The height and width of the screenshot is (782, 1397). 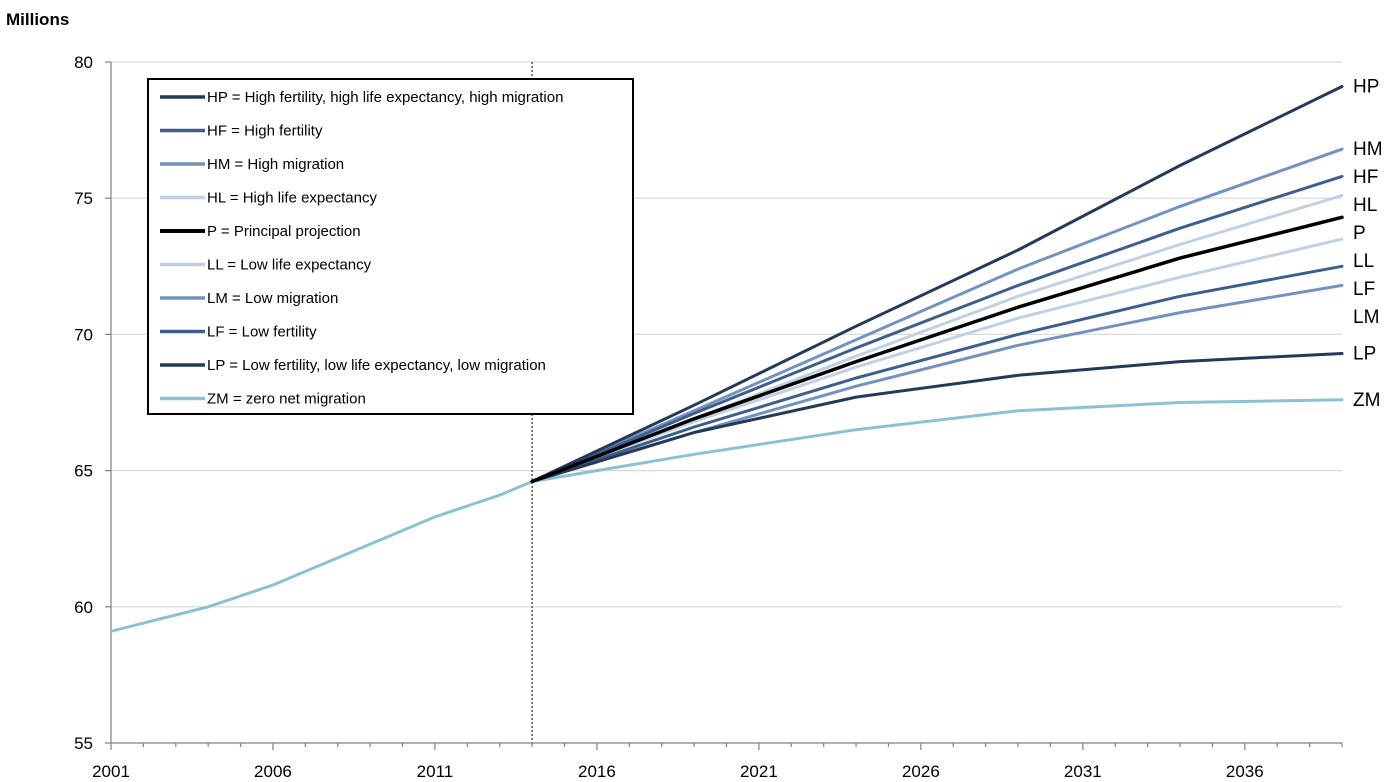 I want to click on series-end-label-lm: LM, so click(x=1366, y=317).